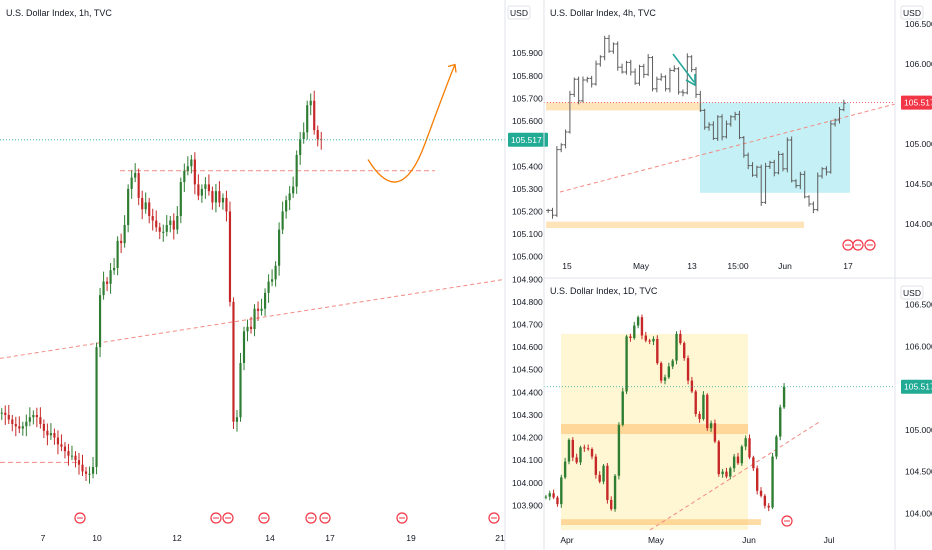  What do you see at coordinates (527, 234) in the screenshot?
I see `y-tick-label: 105.100` at bounding box center [527, 234].